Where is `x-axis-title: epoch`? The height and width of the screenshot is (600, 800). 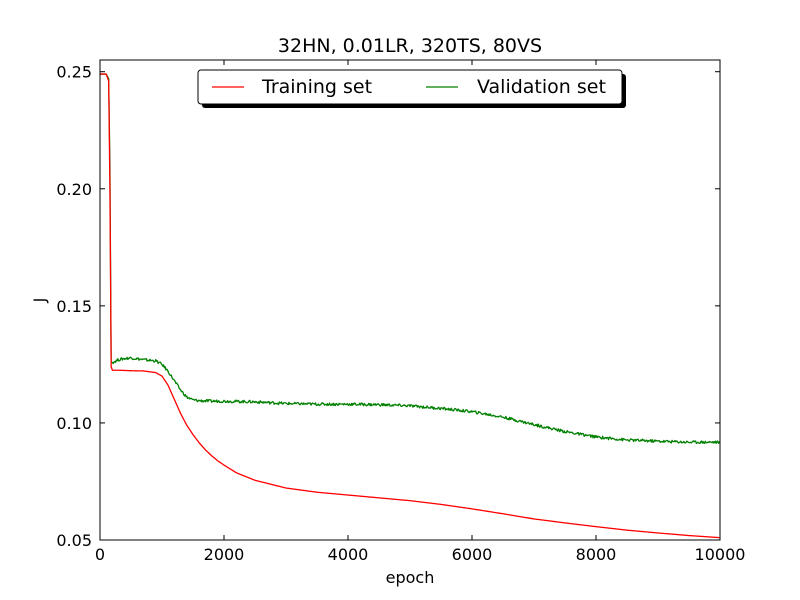
x-axis-title: epoch is located at coordinates (410, 577).